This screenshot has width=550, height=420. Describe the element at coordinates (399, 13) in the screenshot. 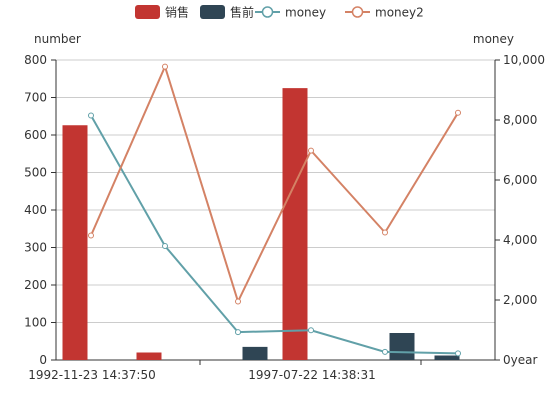

I see `legend-label: money2` at that location.